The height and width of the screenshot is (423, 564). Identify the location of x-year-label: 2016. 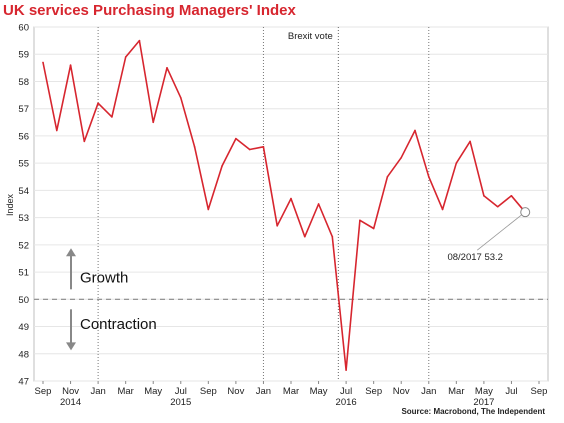
(346, 402).